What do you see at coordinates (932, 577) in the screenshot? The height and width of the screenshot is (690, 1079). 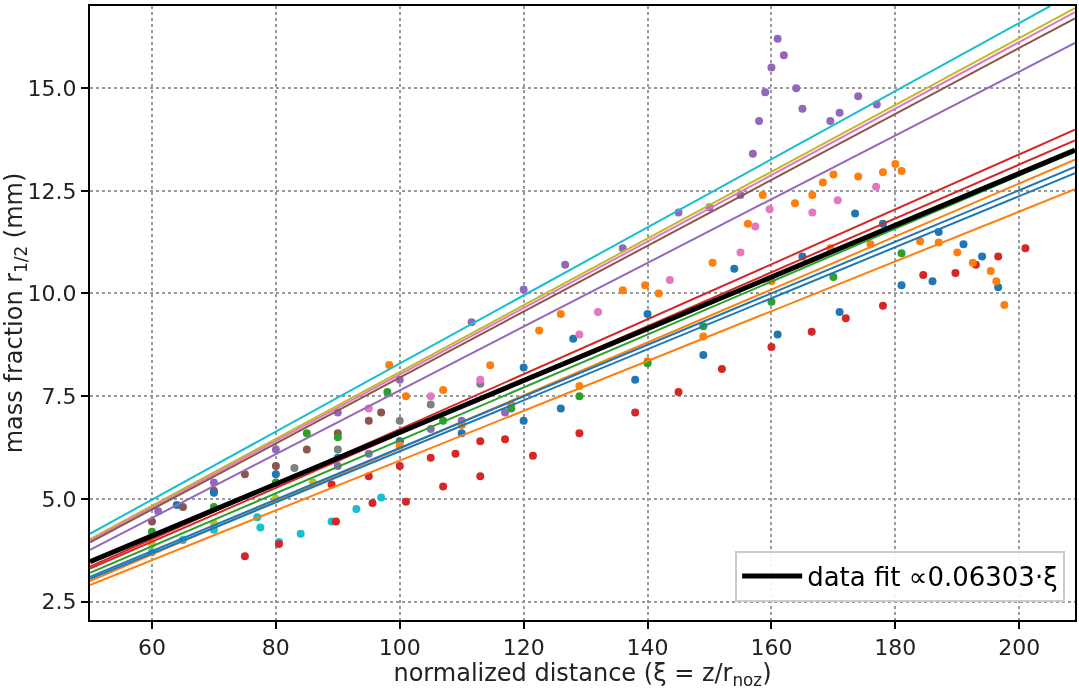 I see `legend-label: data fit ∝0.06303·ξ` at bounding box center [932, 577].